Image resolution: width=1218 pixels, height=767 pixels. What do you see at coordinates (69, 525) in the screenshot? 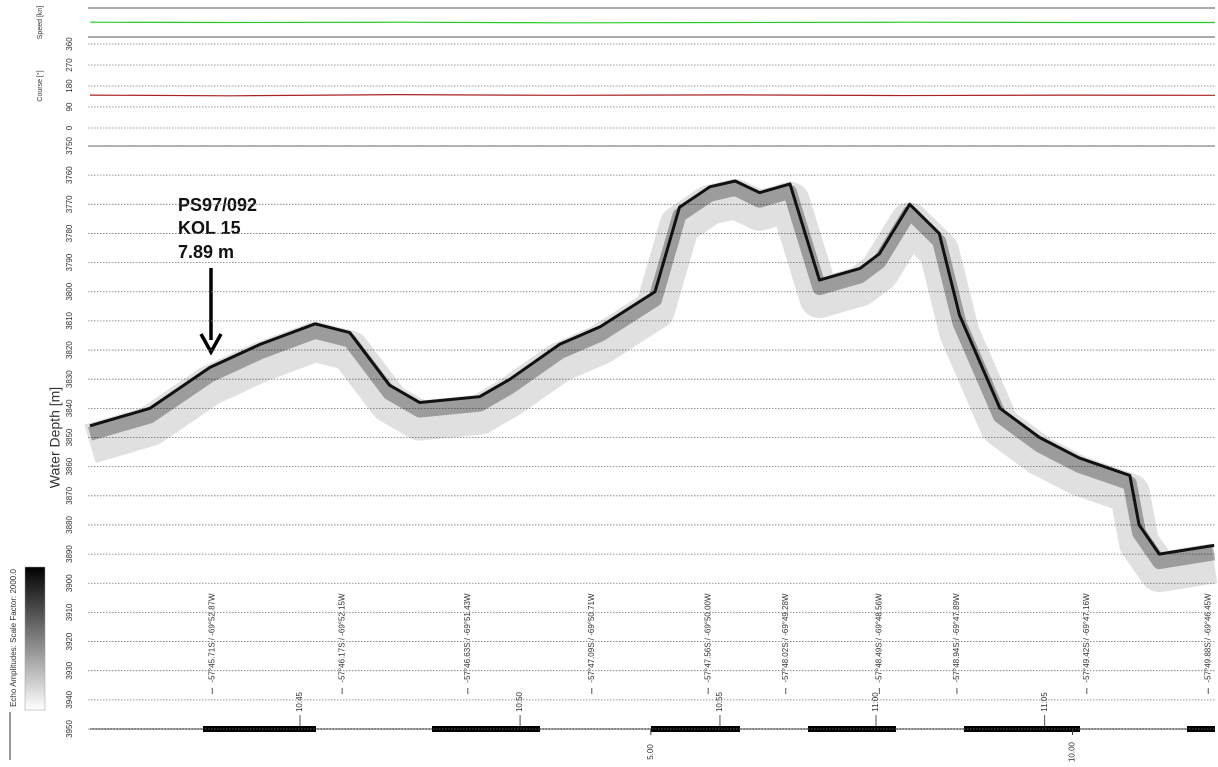
I see `y-tick-label: 3880` at bounding box center [69, 525].